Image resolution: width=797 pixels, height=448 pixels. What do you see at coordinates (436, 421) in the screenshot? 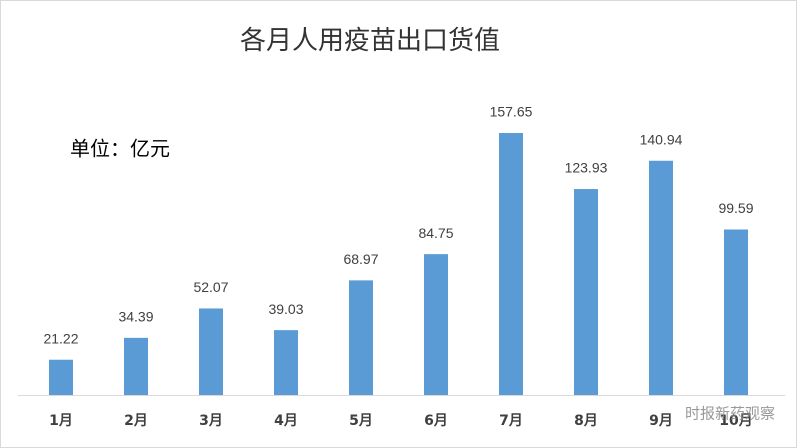
I see `x-tick-label: 6月` at bounding box center [436, 421].